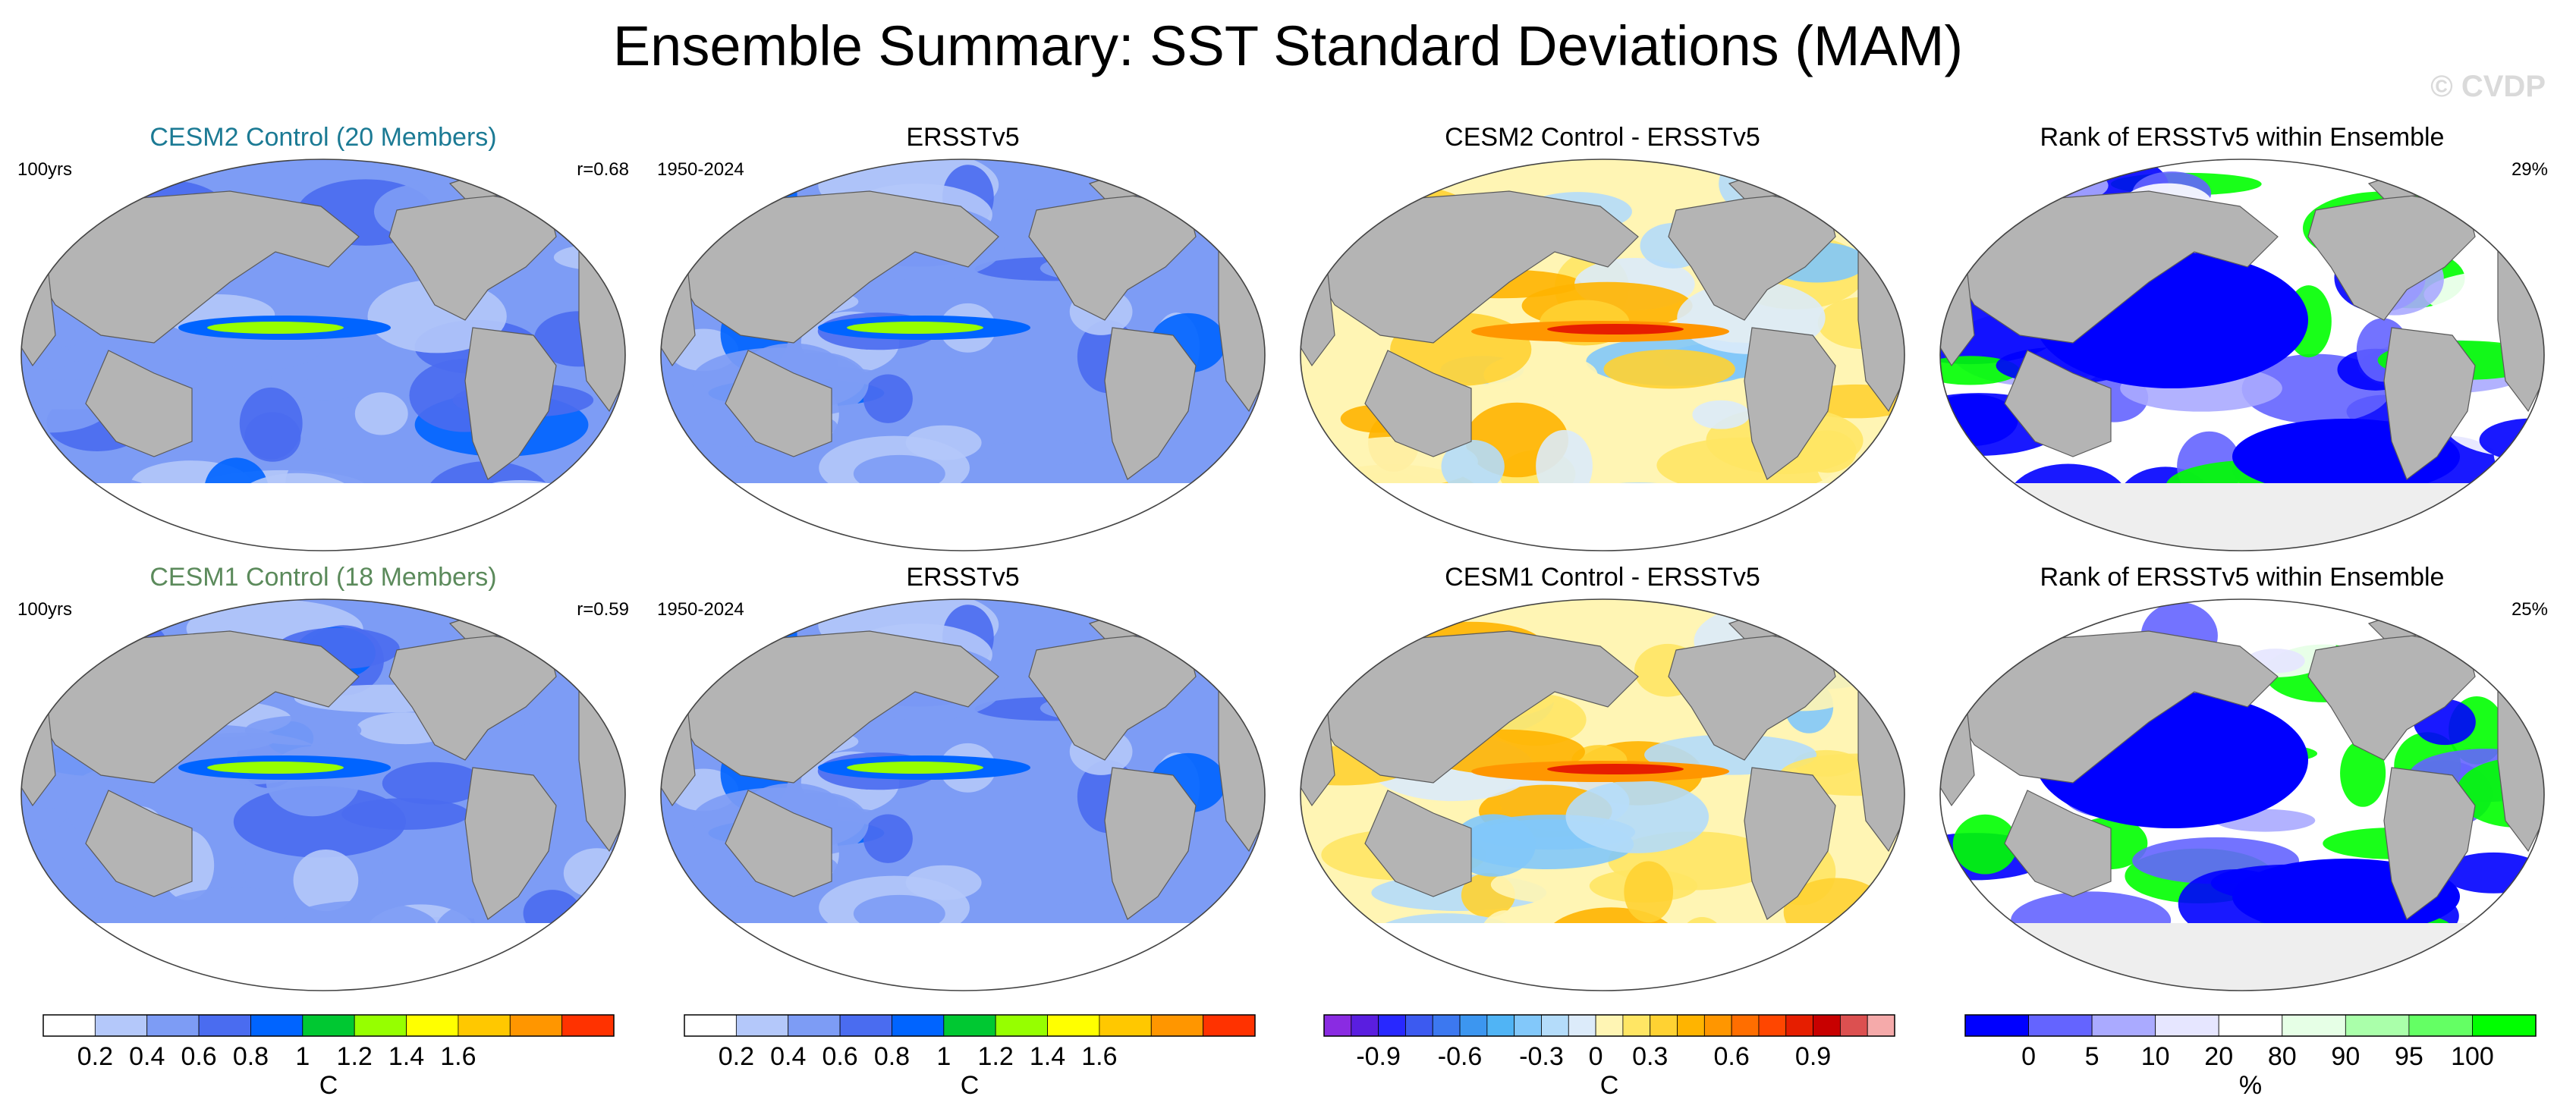  I want to click on colorbar-swatches, so click(328, 1025).